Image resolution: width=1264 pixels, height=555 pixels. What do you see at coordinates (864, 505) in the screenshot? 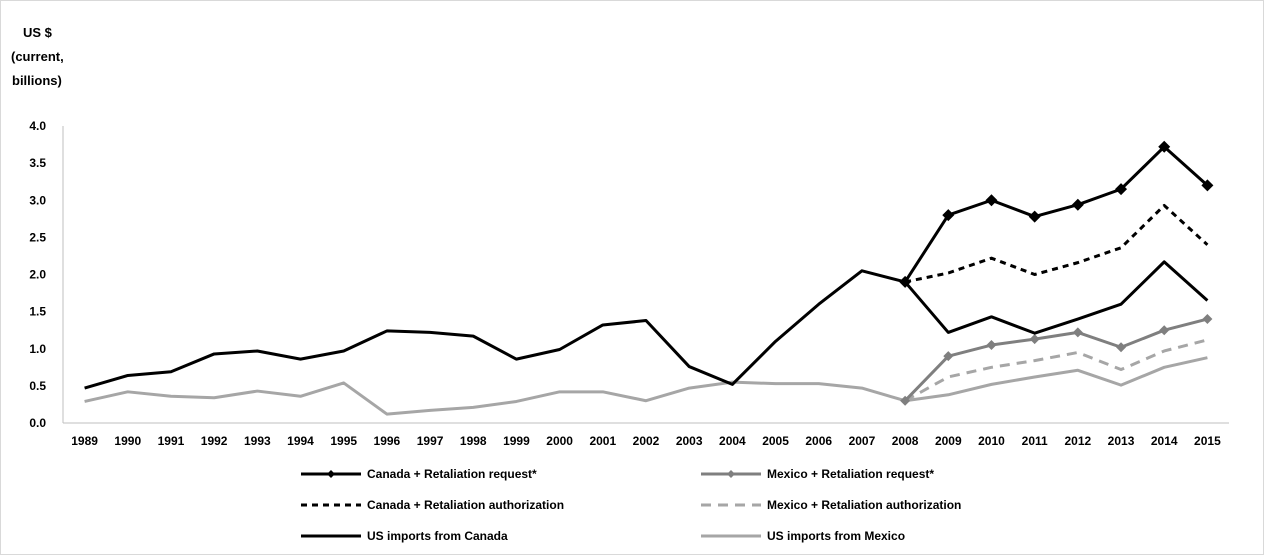
I see `legend-label: Mexico + Retaliation authorization` at bounding box center [864, 505].